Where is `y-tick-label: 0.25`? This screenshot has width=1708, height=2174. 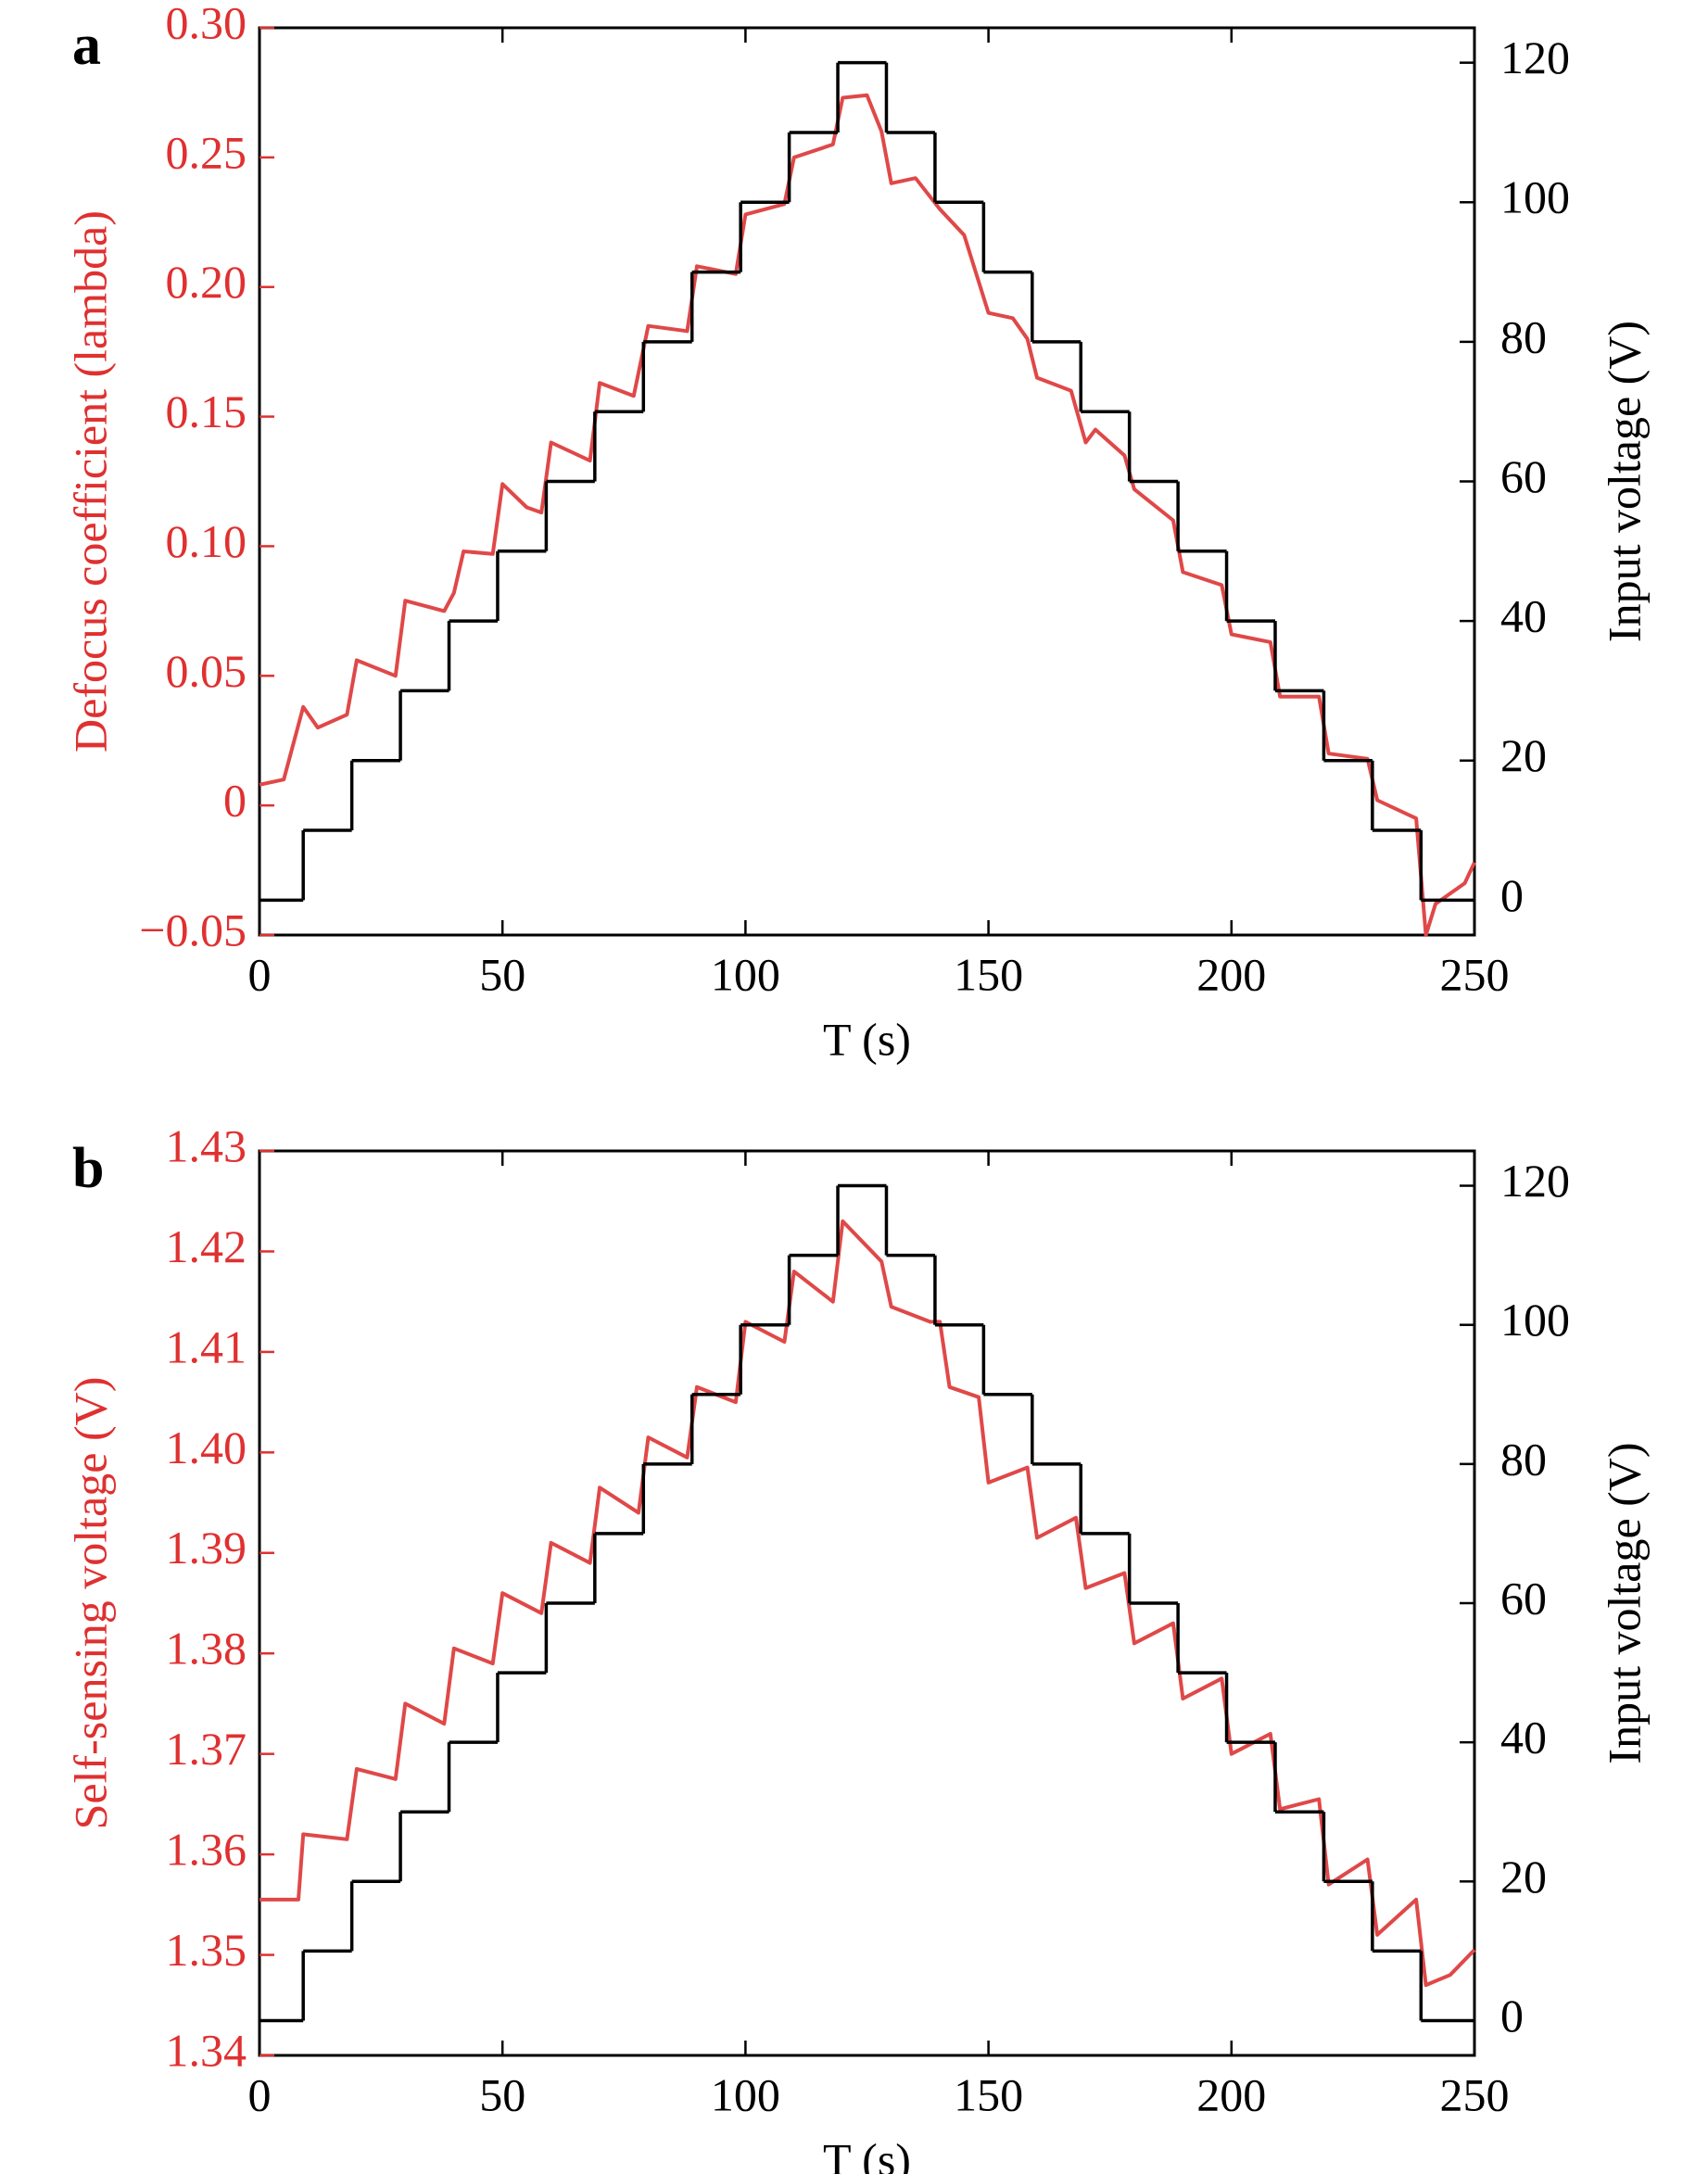
y-tick-label: 0.25 is located at coordinates (206, 152).